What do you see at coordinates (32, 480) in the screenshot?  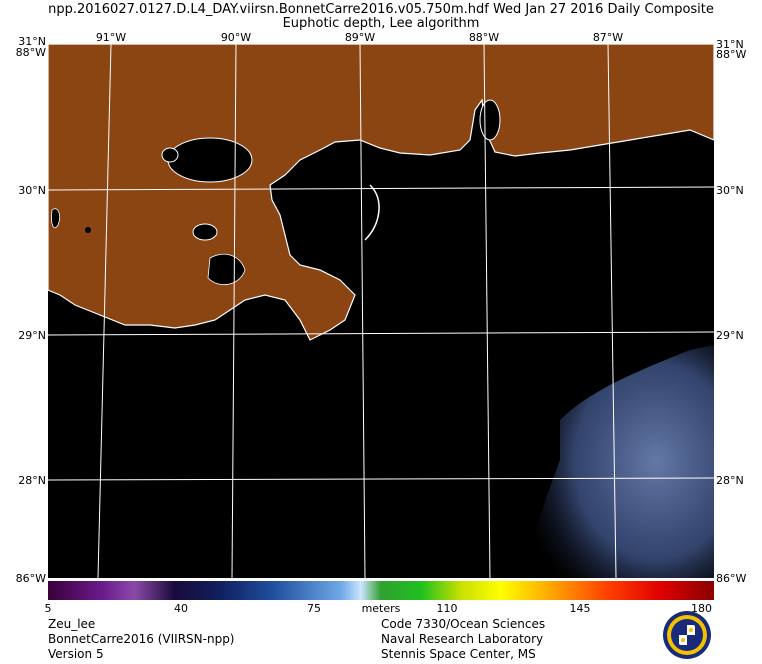 I see `lat-label-28n-left: 28°N` at bounding box center [32, 480].